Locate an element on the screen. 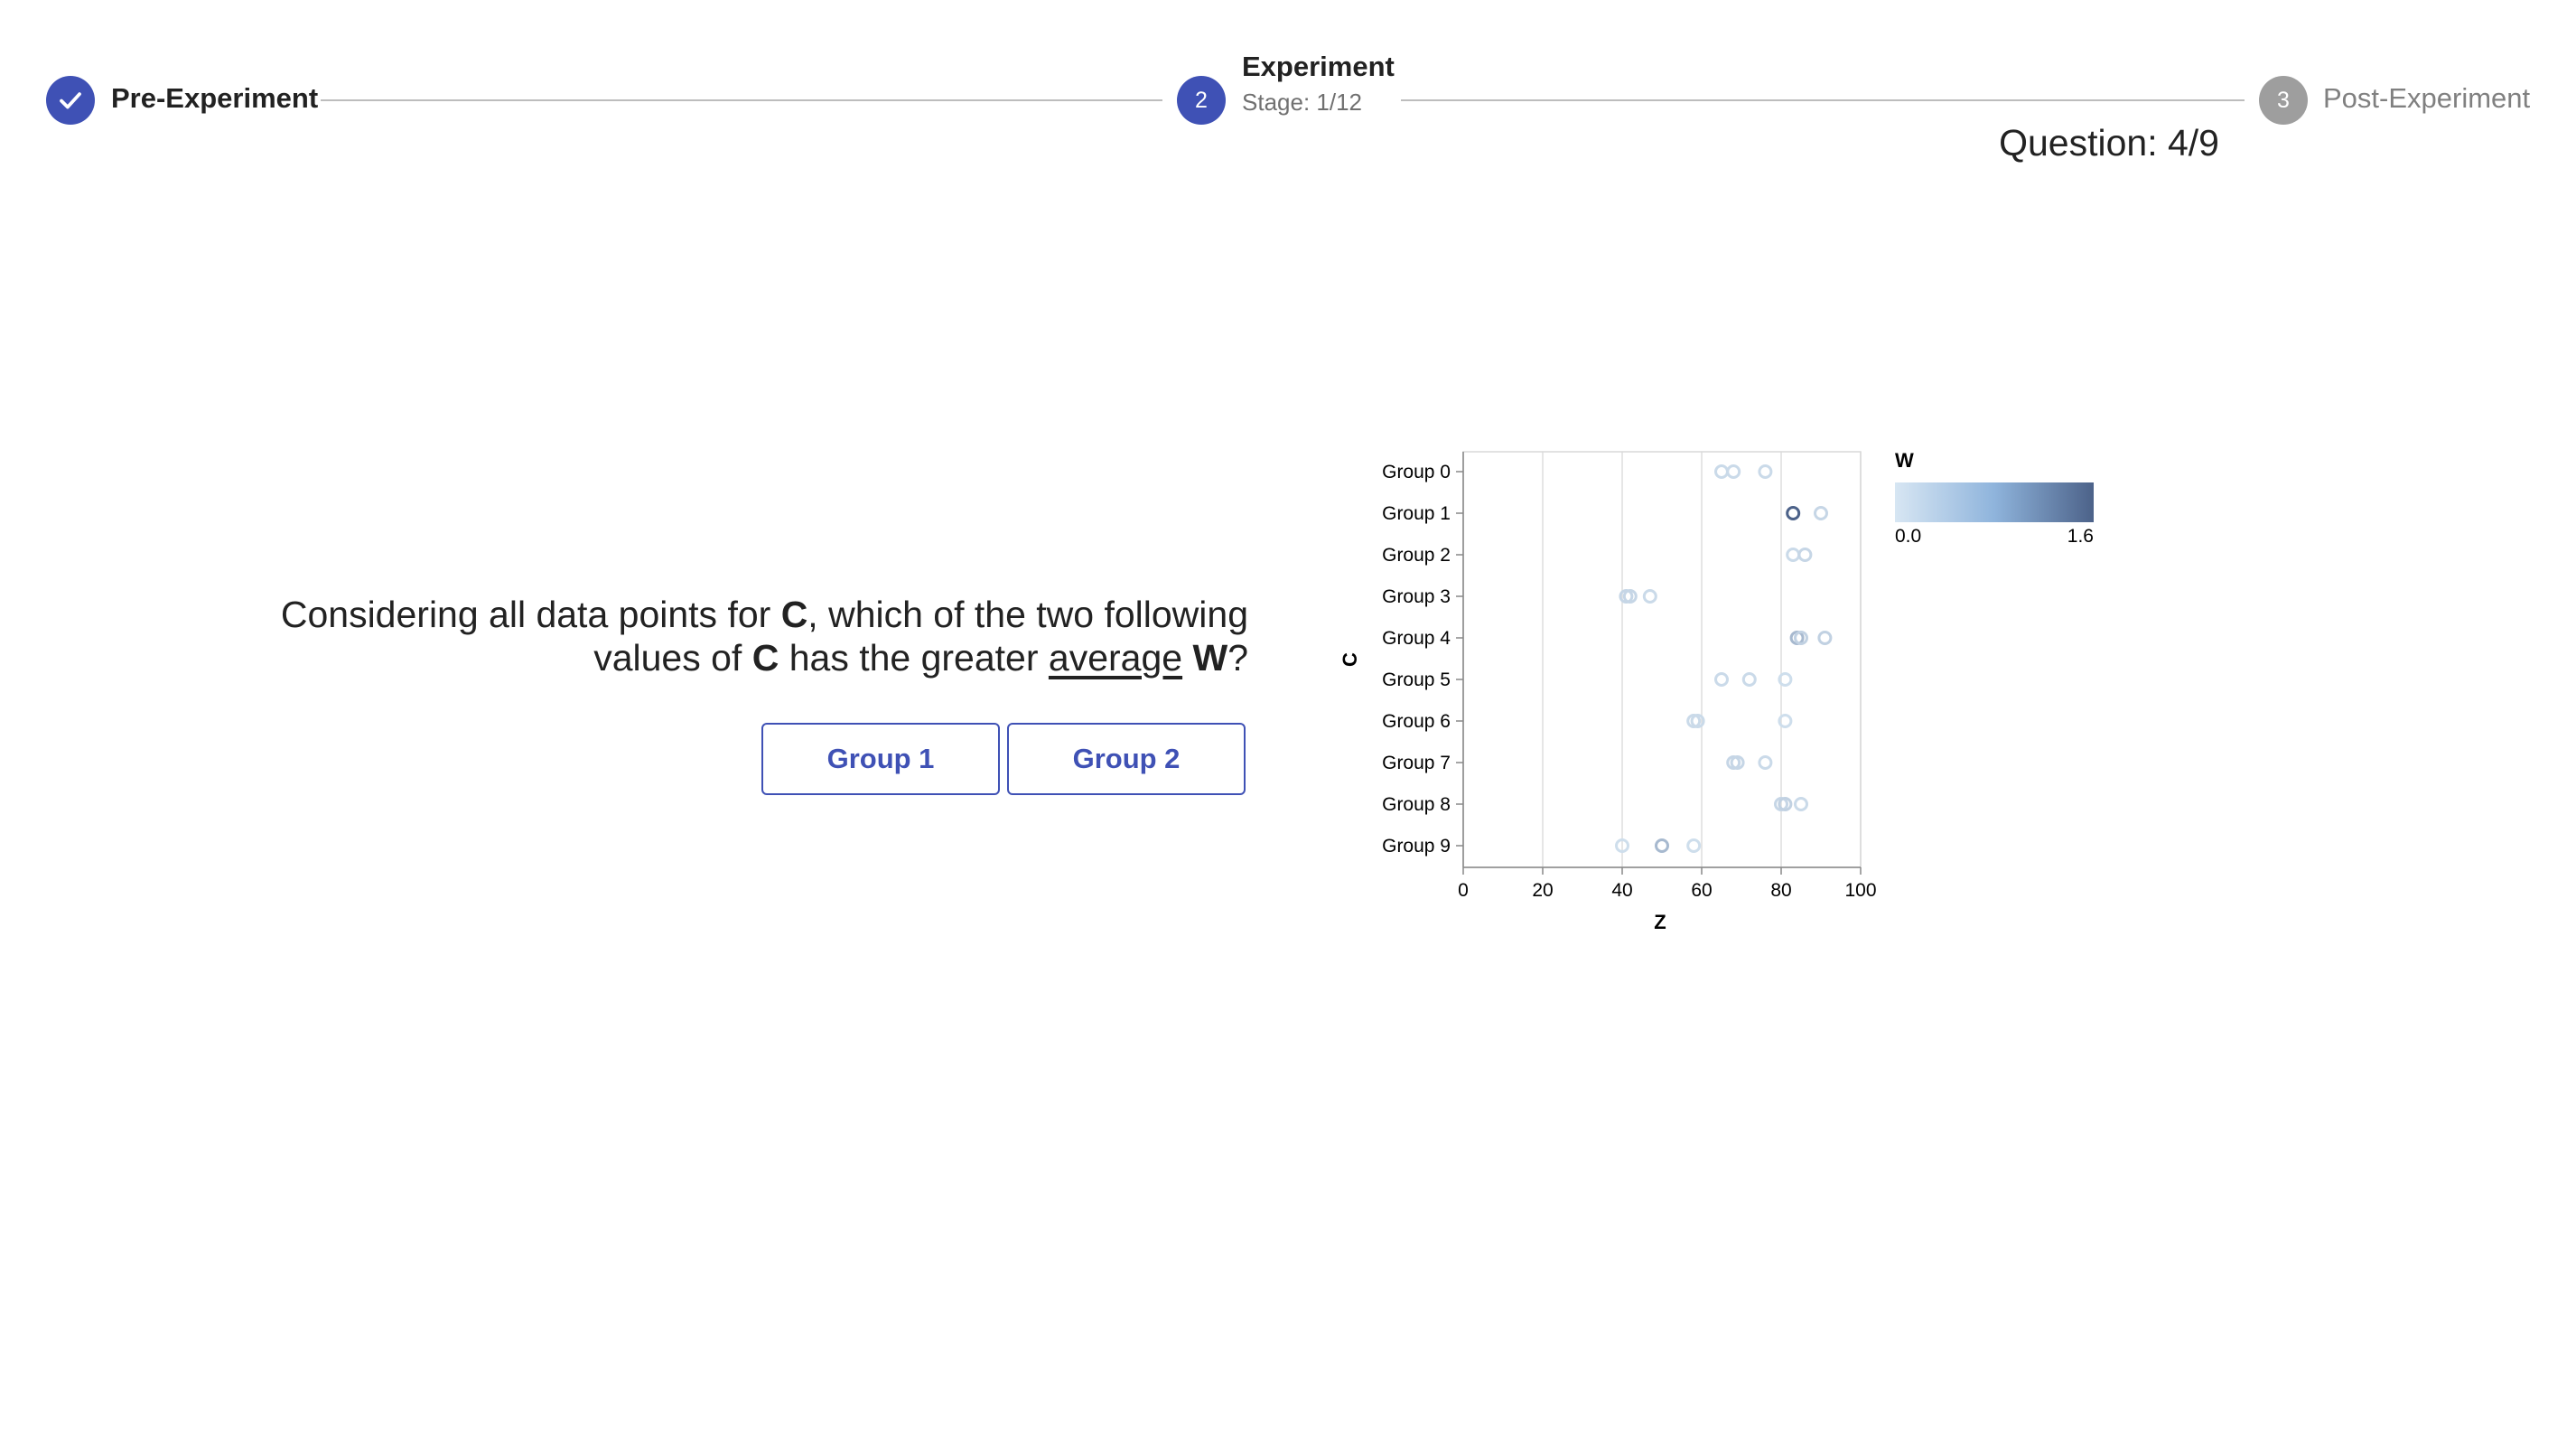 The height and width of the screenshot is (1442, 2576). y-tick-label: Group 0 is located at coordinates (1417, 472).